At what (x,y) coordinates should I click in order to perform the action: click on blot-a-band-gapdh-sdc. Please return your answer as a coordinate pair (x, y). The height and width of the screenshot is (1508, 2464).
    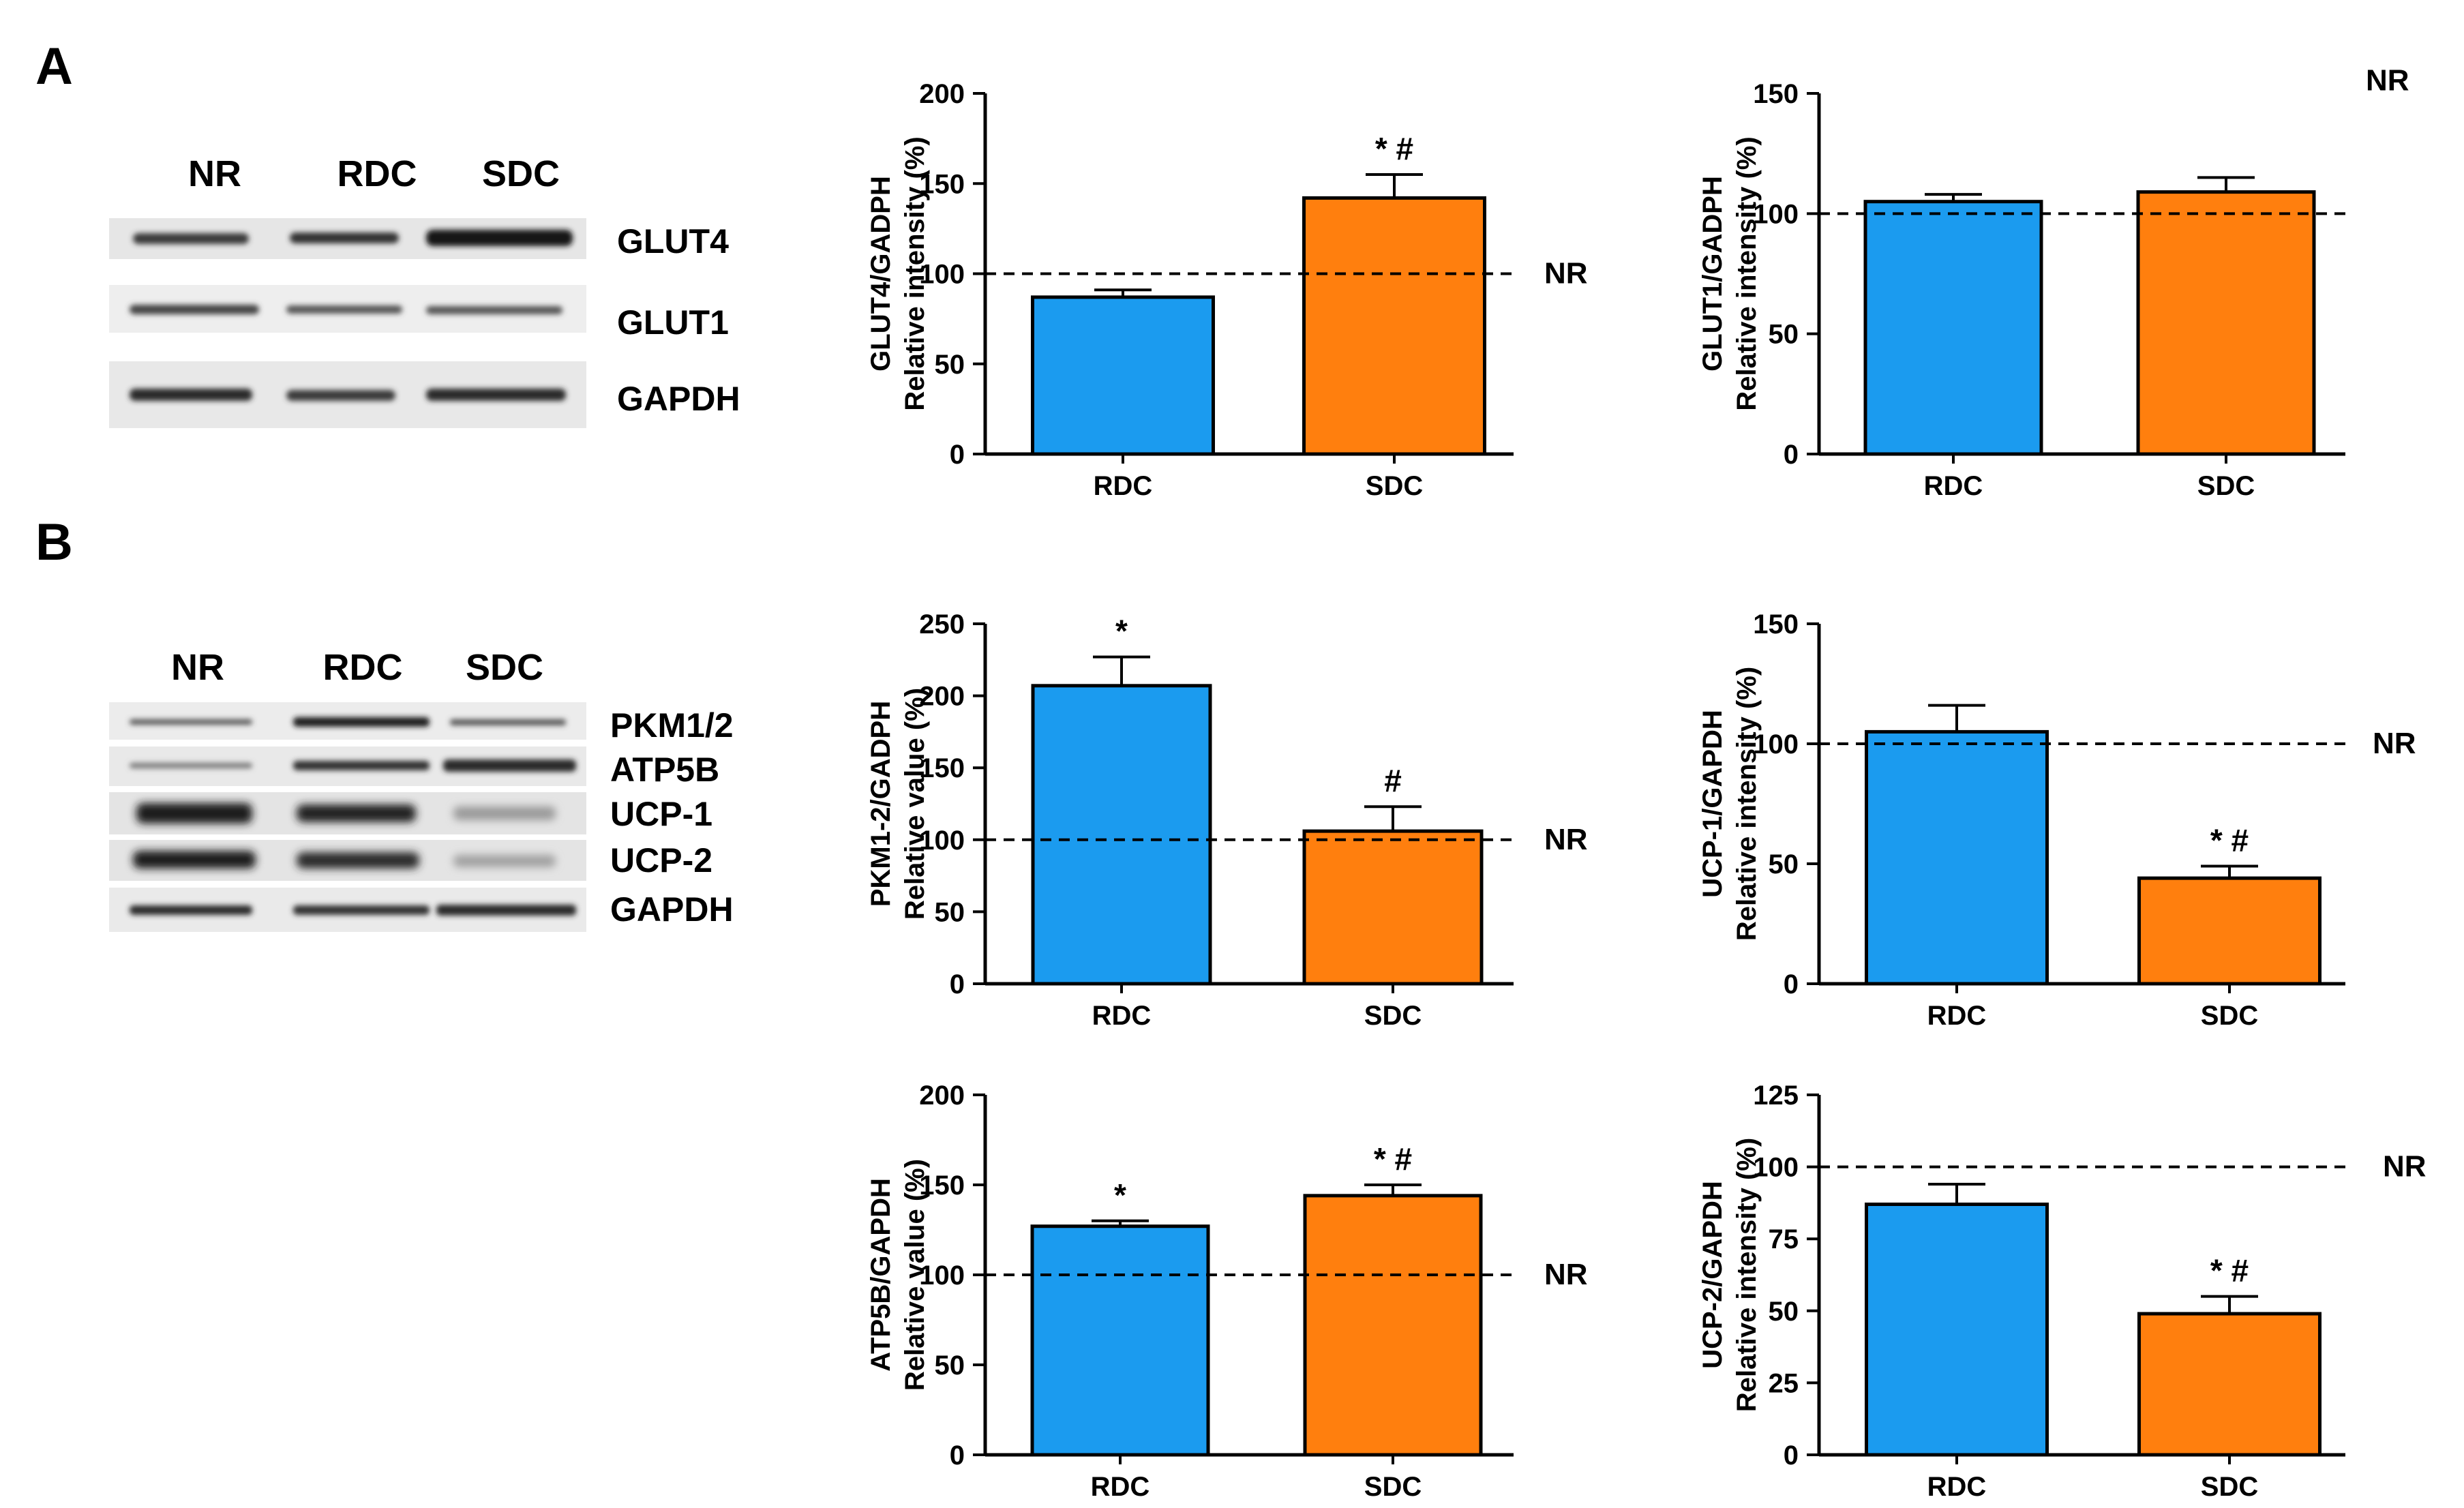
    Looking at the image, I should click on (496, 395).